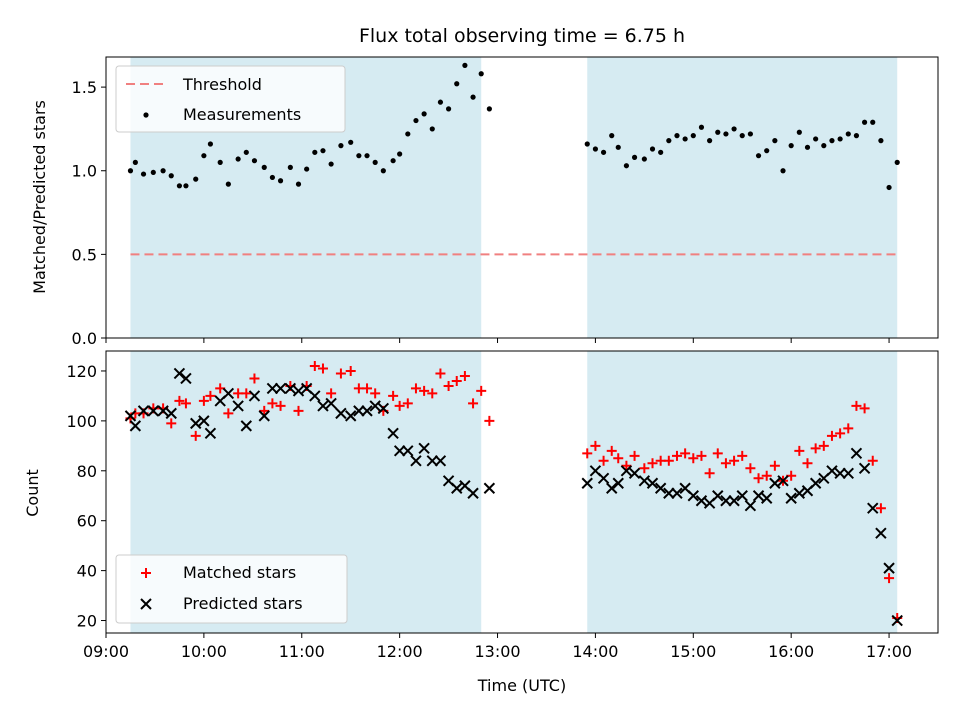  Describe the element at coordinates (81, 371) in the screenshot. I see `y-tick-label: 120` at that location.